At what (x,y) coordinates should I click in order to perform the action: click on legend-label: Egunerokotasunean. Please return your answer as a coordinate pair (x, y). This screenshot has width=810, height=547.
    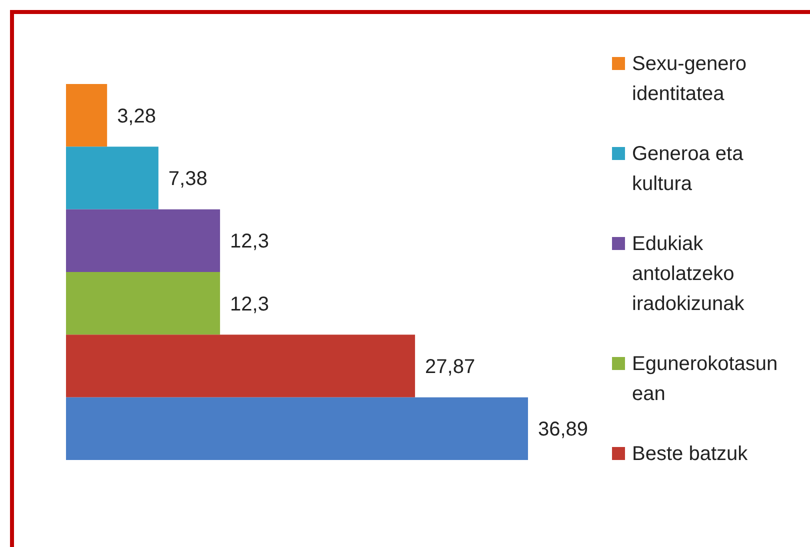
    Looking at the image, I should click on (705, 379).